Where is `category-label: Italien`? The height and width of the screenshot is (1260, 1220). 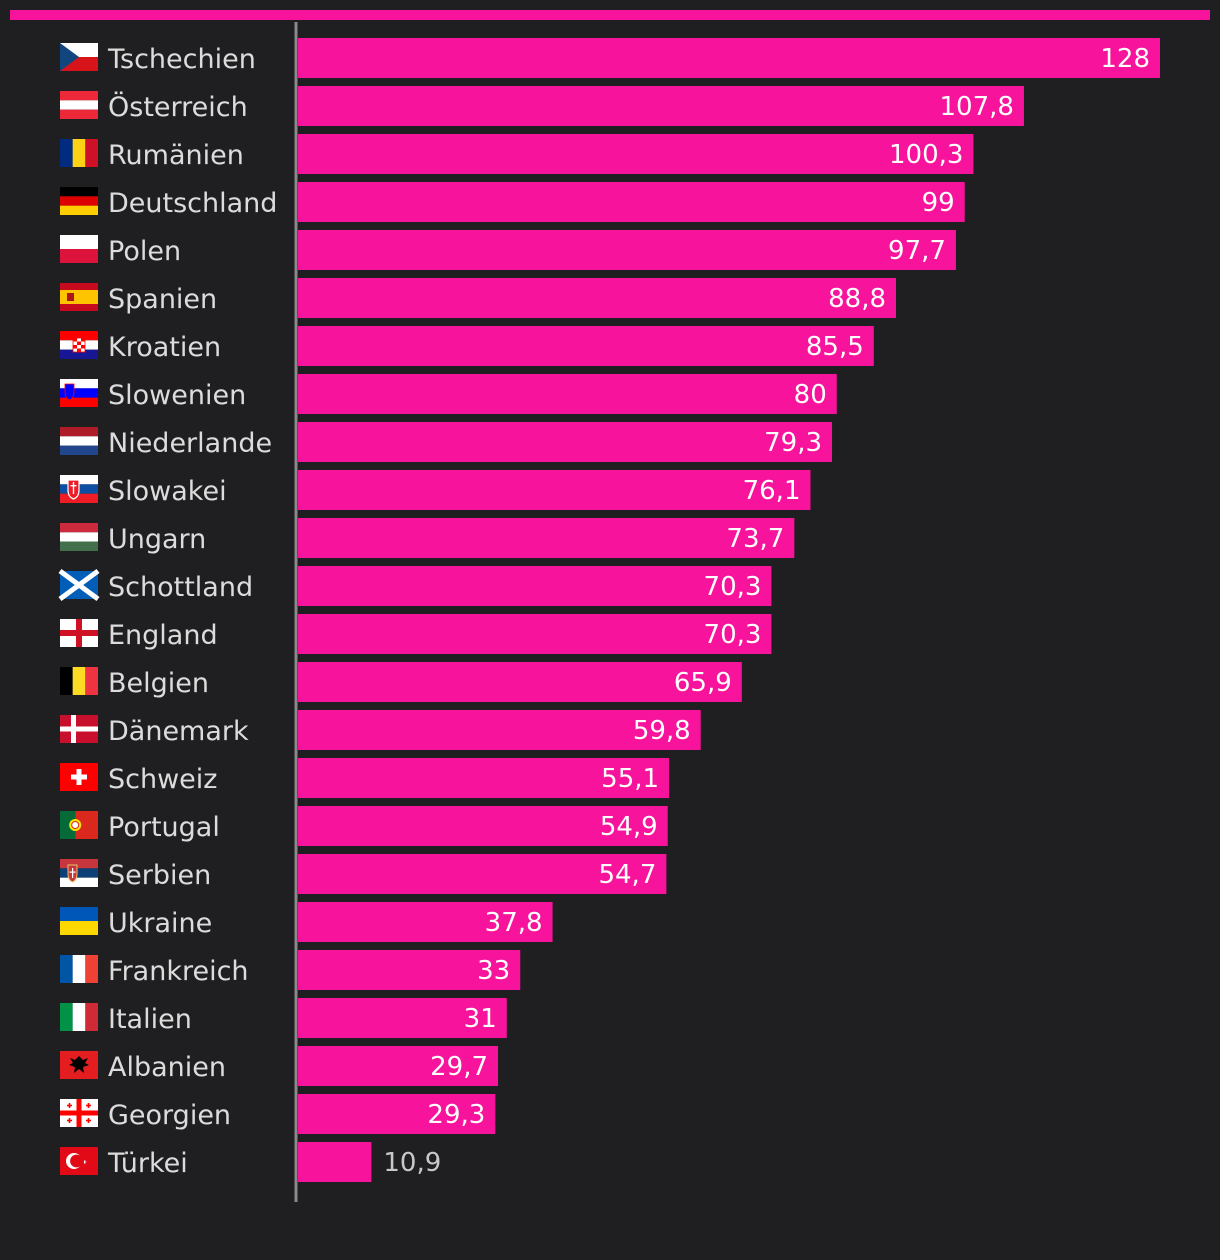 category-label: Italien is located at coordinates (150, 1019).